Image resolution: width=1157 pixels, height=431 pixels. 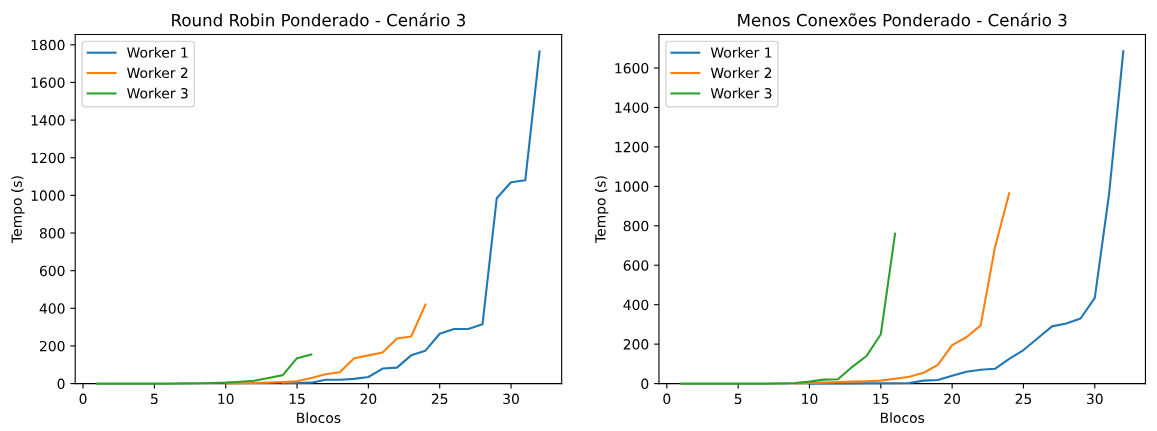 What do you see at coordinates (48, 45) in the screenshot?
I see `y-tick-label: 1800` at bounding box center [48, 45].